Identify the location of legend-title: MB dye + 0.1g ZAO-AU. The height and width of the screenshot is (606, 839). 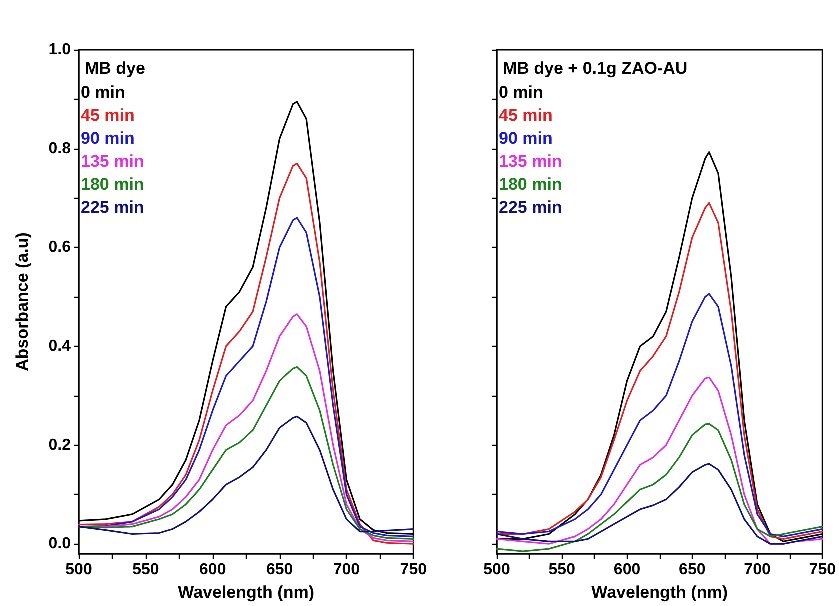
(595, 68).